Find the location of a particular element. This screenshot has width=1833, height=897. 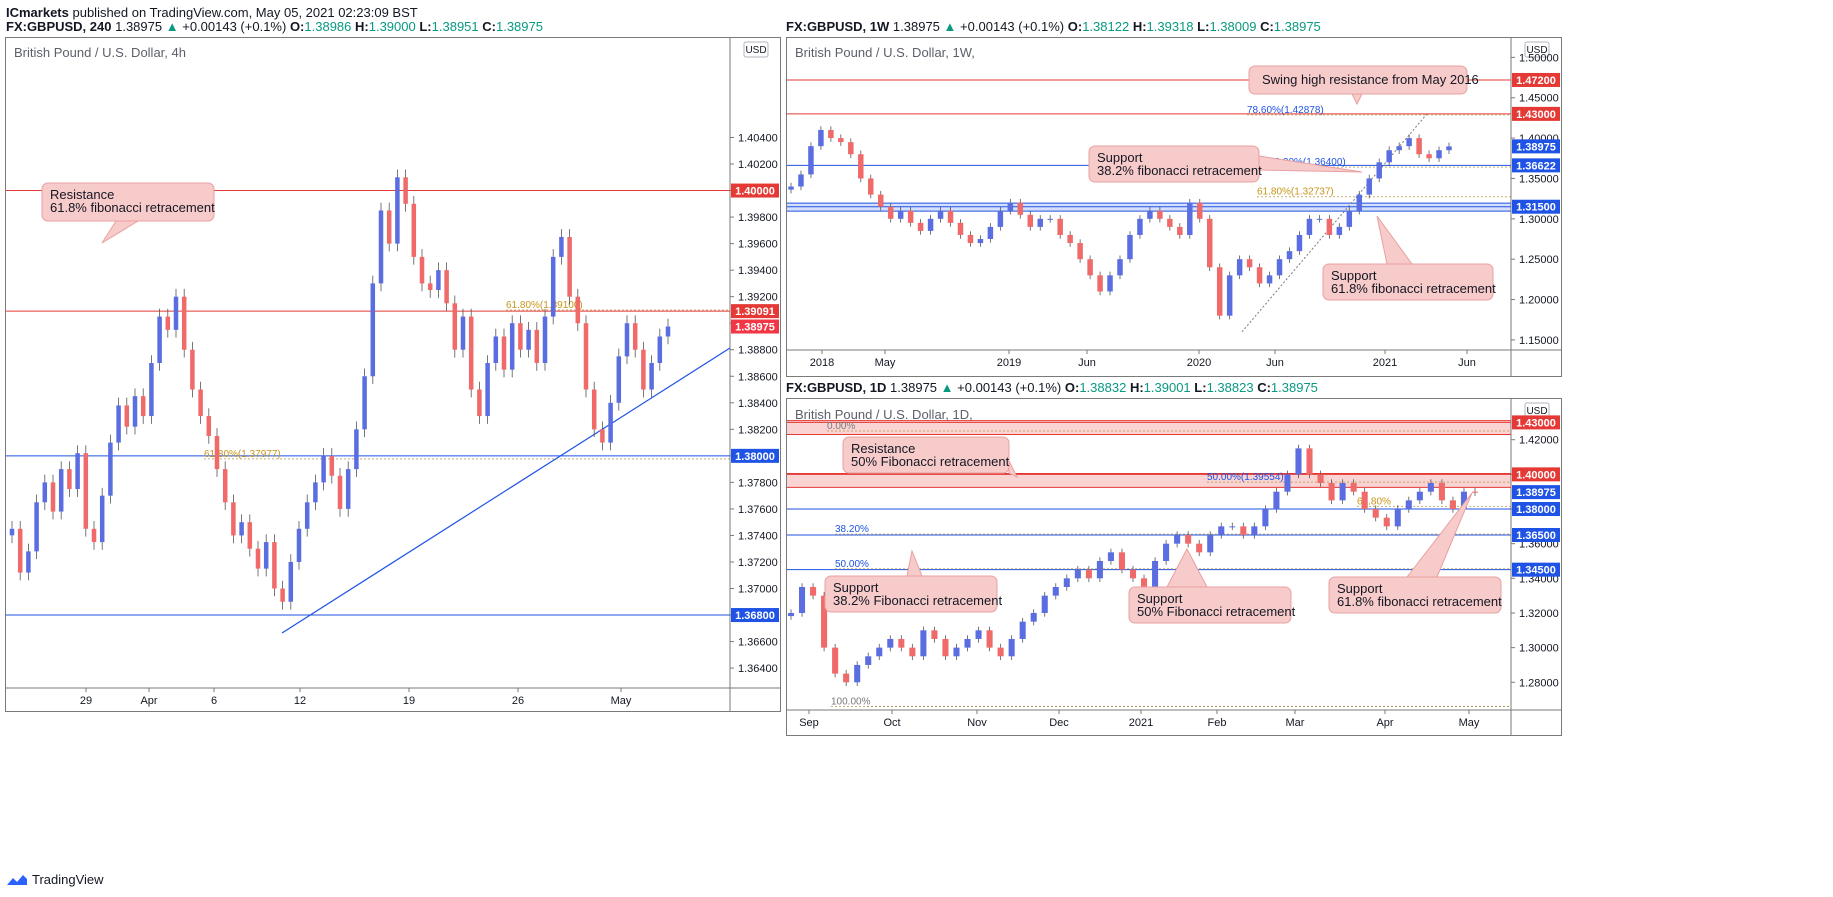

chart2-open: 1.38122 is located at coordinates (1106, 26).